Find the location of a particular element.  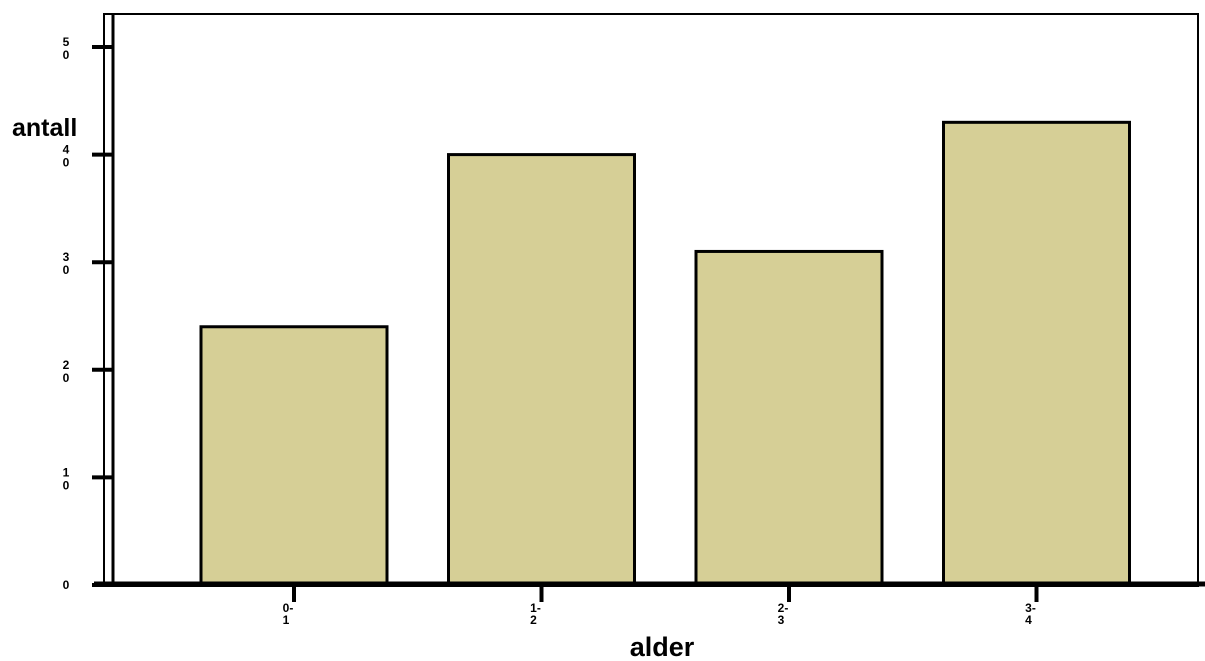

x-tick-label: 1-2 is located at coordinates (535, 614).